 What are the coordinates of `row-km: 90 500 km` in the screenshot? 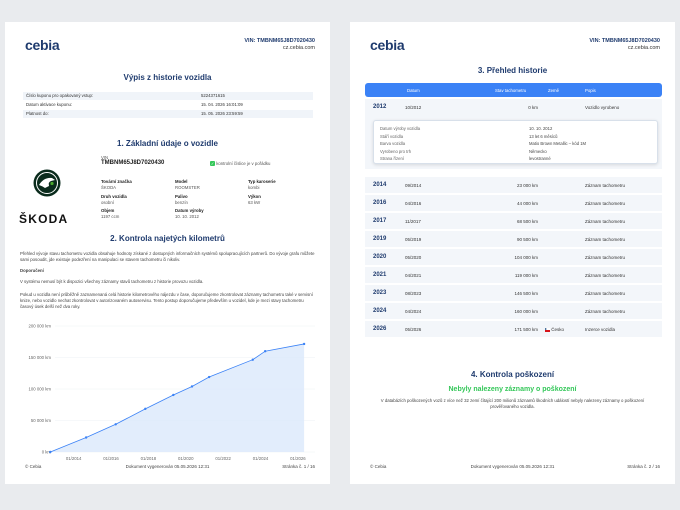 It's located at (527, 239).